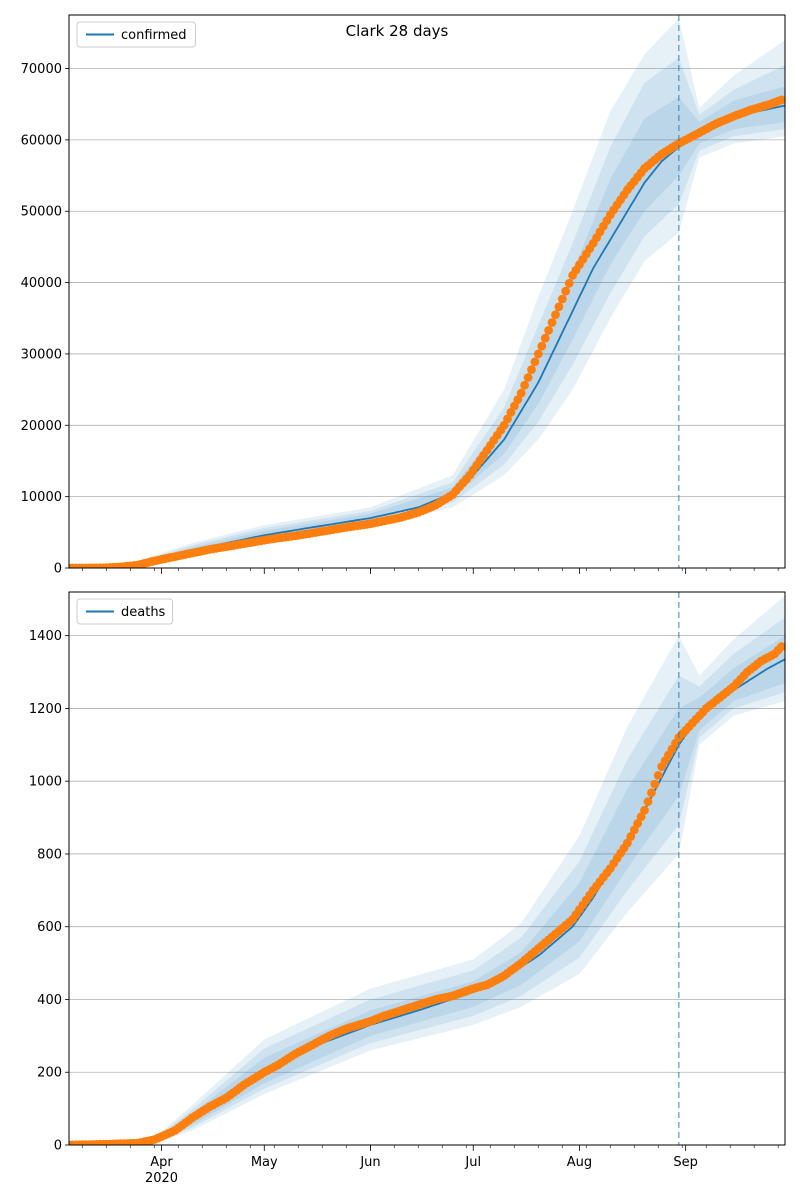 This screenshot has width=800, height=1200. I want to click on y-tick-label: 60000, so click(41, 140).